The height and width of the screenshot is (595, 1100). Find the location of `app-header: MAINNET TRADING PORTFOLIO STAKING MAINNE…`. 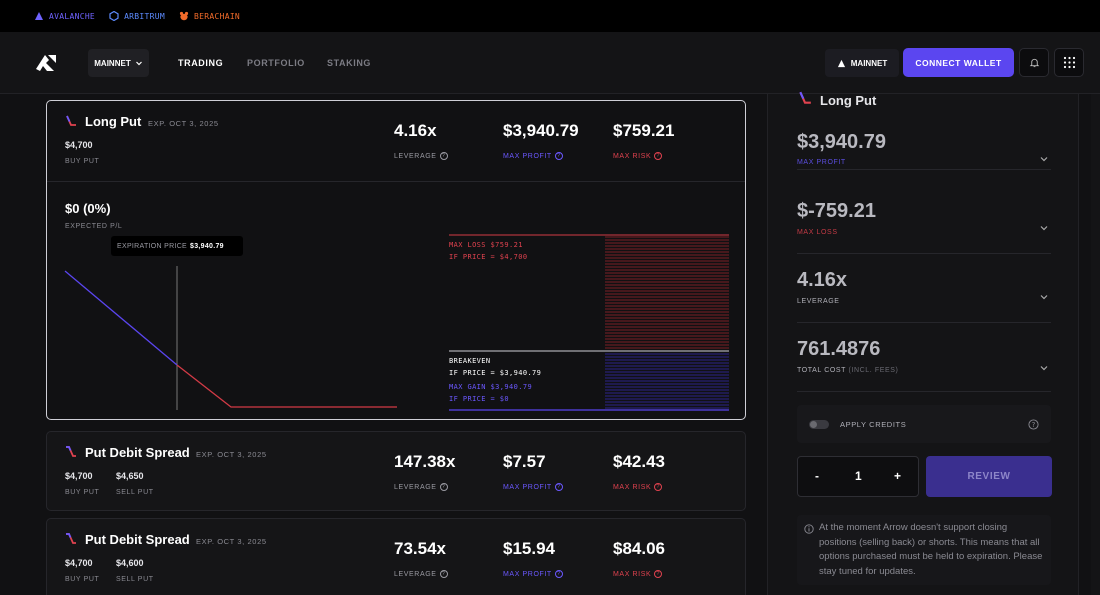

app-header: MAINNET TRADING PORTFOLIO STAKING MAINNE… is located at coordinates (550, 63).